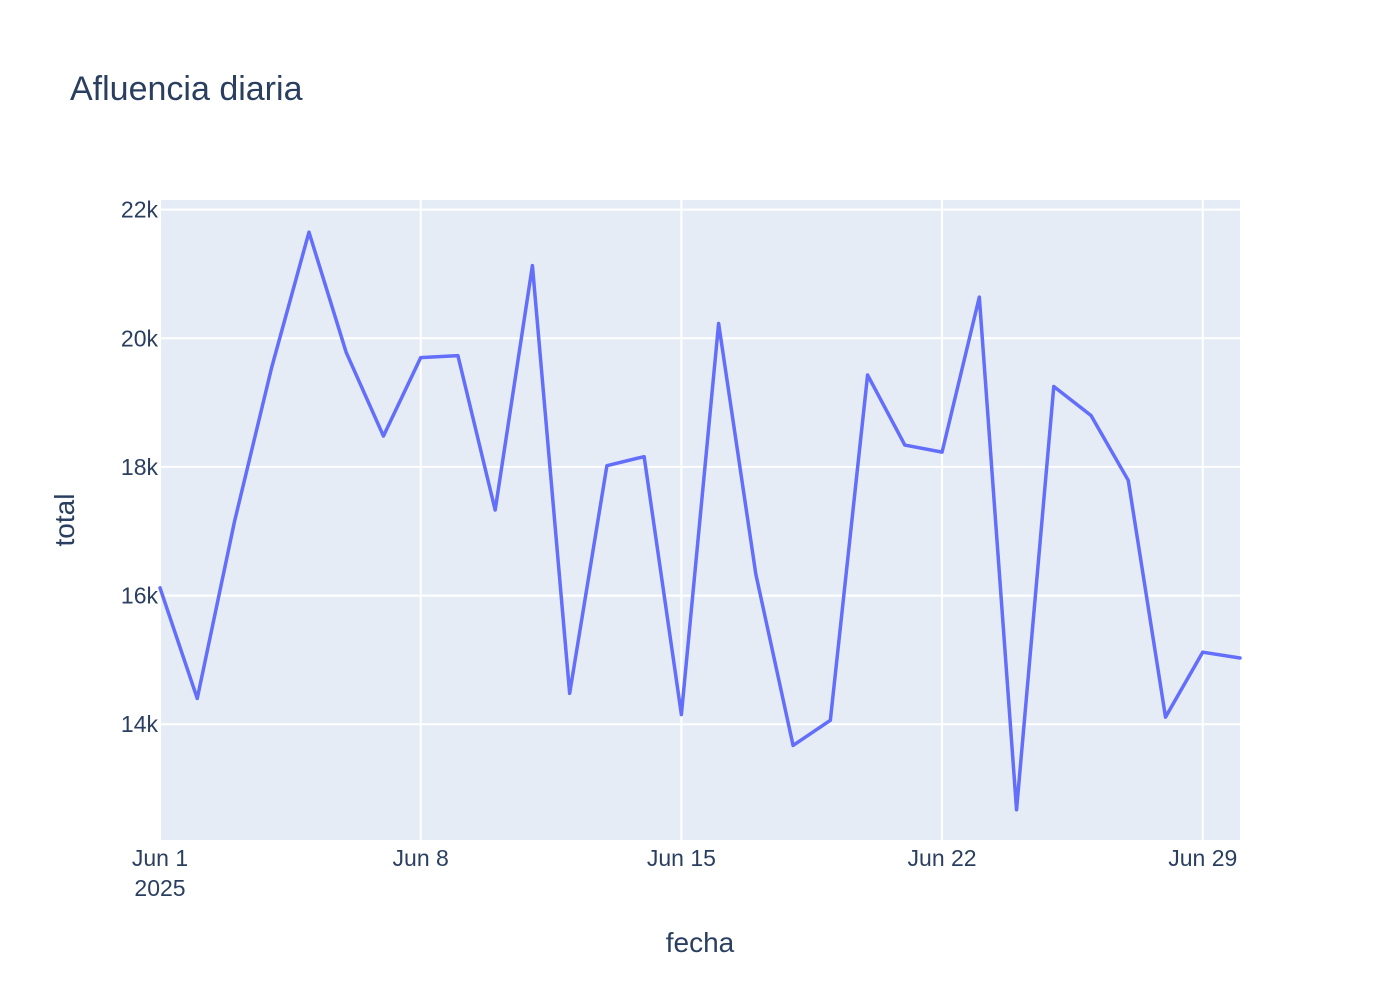 The image size is (1400, 1000). Describe the element at coordinates (681, 858) in the screenshot. I see `x-tick-label: Jun 15` at that location.